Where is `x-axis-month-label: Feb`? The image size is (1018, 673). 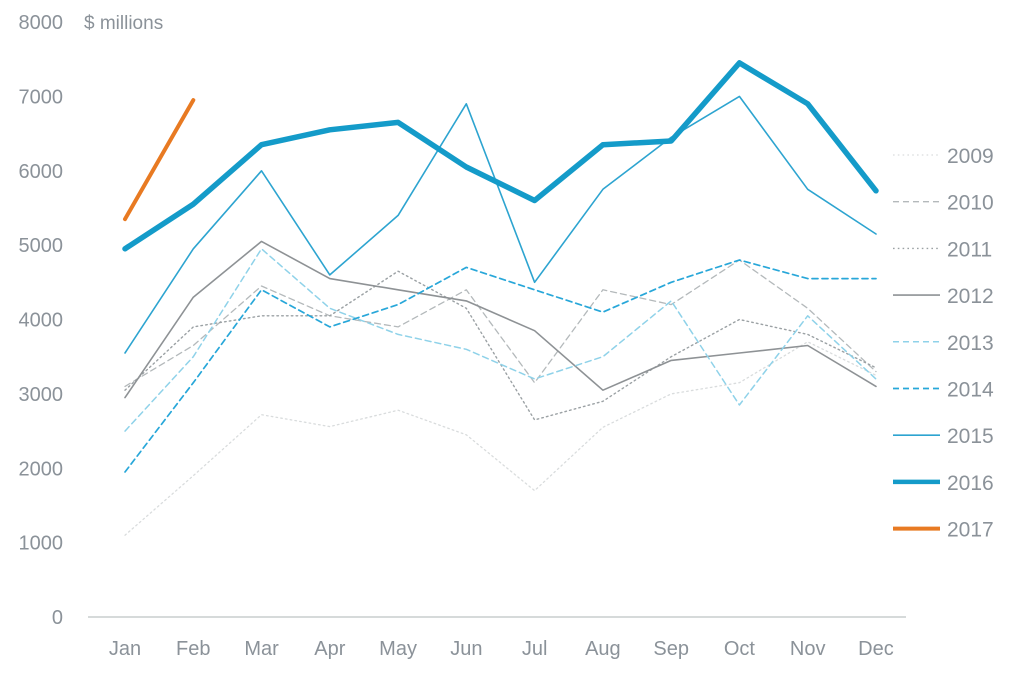
x-axis-month-label: Feb is located at coordinates (193, 649).